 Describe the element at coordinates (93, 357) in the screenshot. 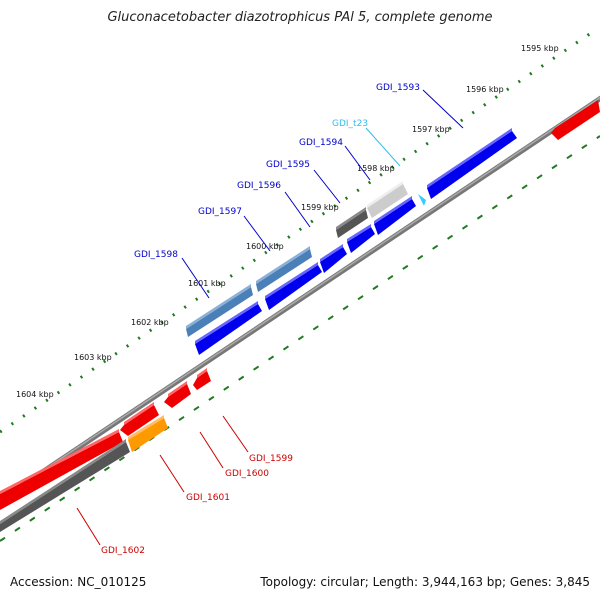

I see `tick-label: 1603 kbp` at that location.